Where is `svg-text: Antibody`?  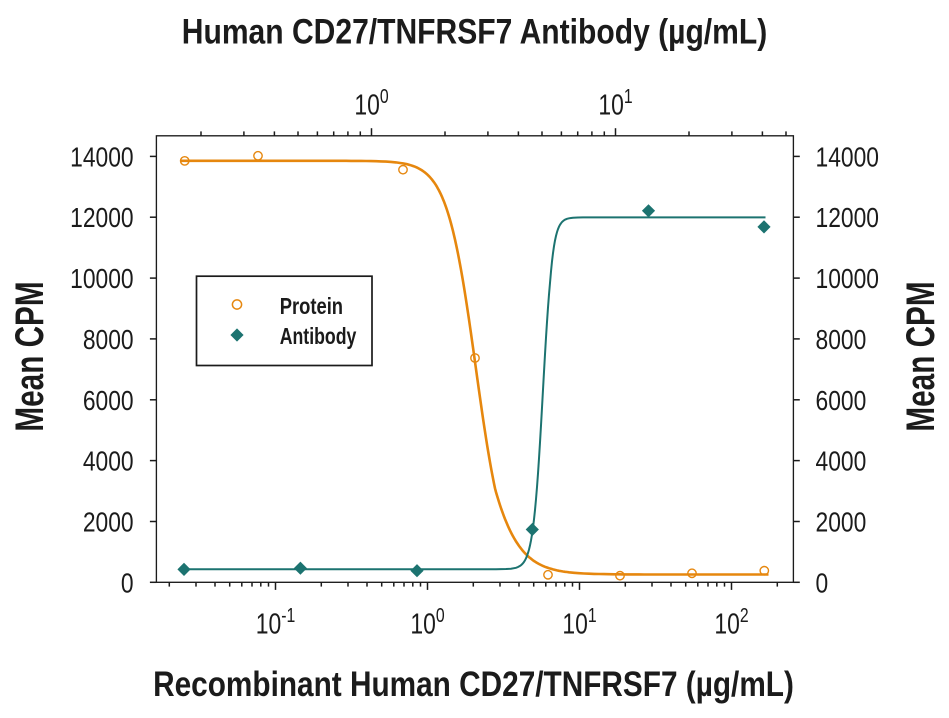 svg-text: Antibody is located at coordinates (318, 337).